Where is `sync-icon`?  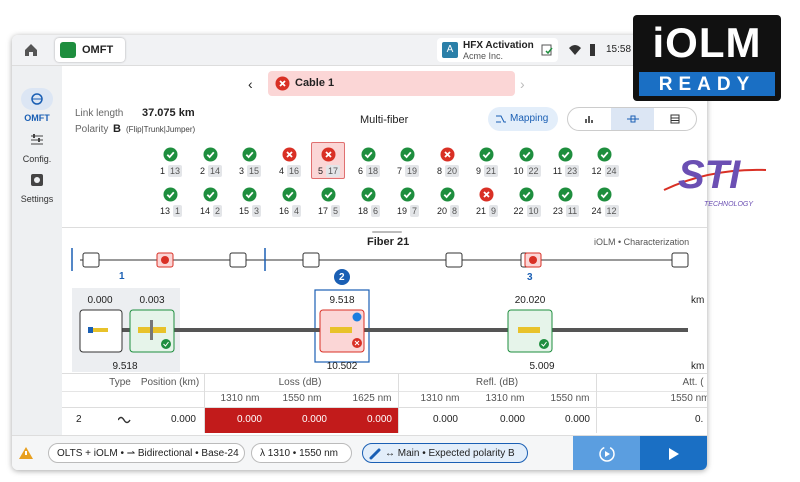 sync-icon is located at coordinates (607, 454).